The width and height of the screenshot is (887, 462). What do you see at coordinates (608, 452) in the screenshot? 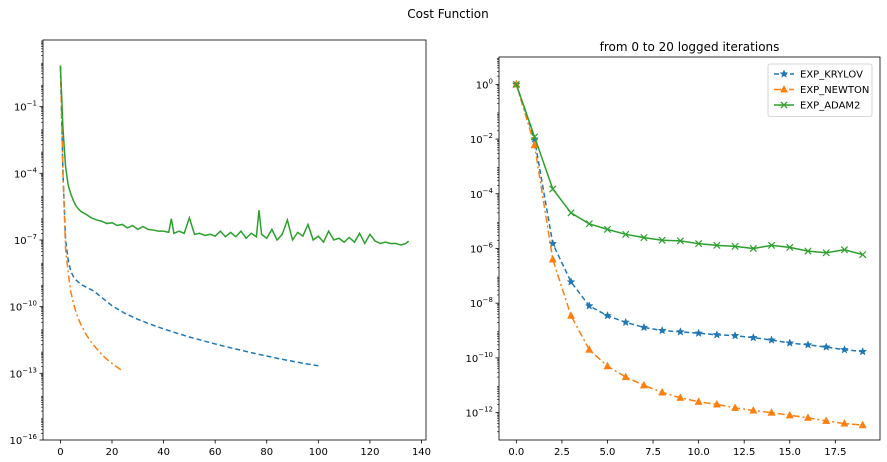
I see `x-tick-label: 5.0` at bounding box center [608, 452].